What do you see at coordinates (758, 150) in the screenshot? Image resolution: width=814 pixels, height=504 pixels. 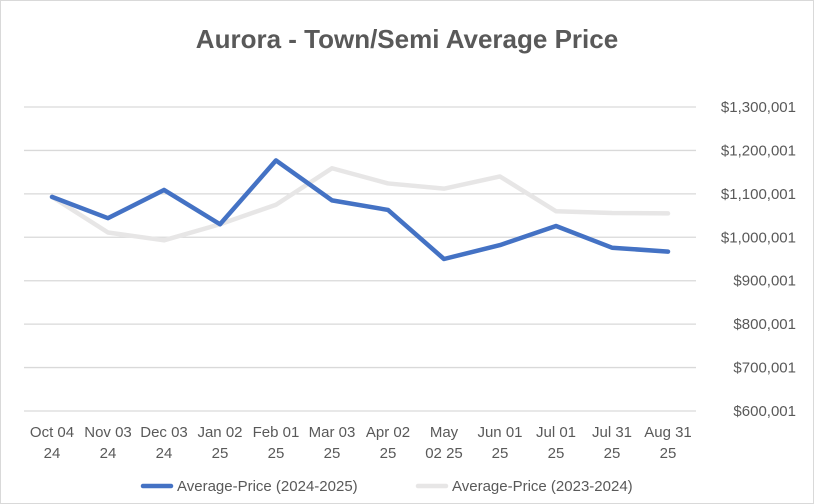 I see `y-tick-label: $1,200,001` at bounding box center [758, 150].